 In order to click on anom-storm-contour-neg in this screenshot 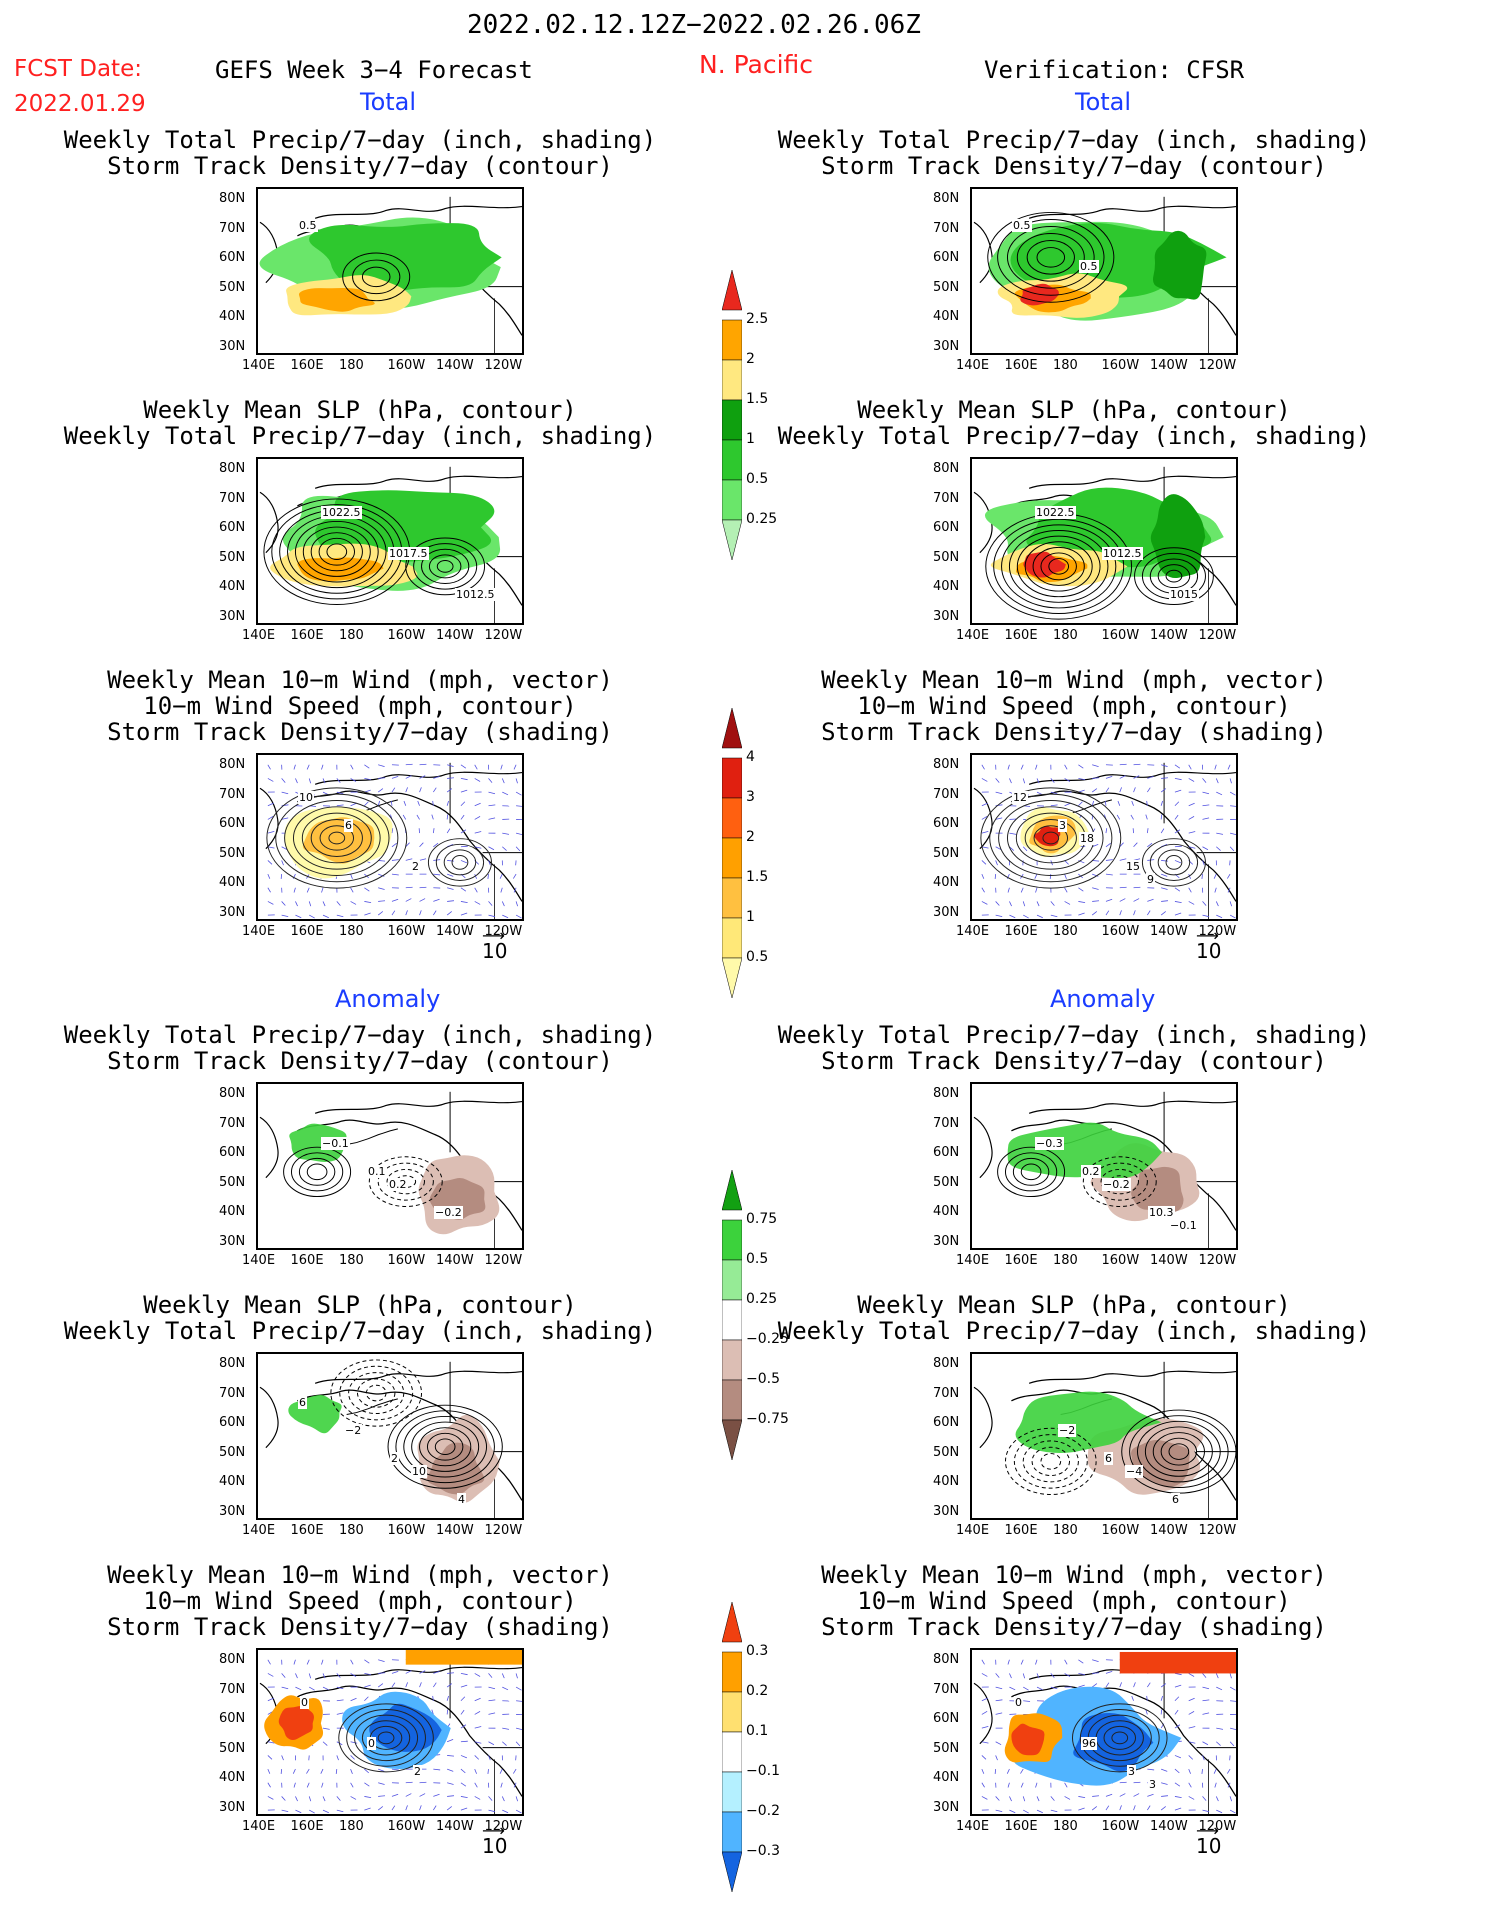, I will do `click(1119, 1181)`.